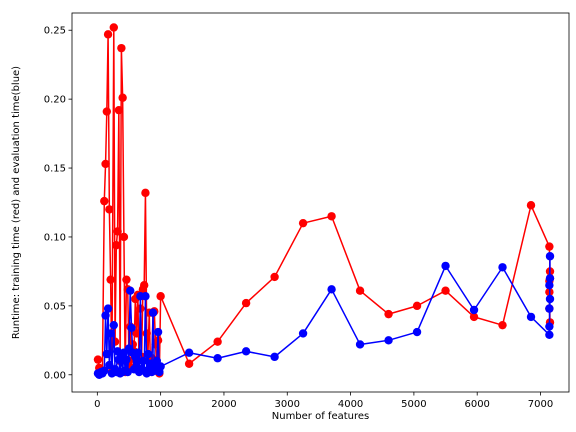 The width and height of the screenshot is (576, 432). What do you see at coordinates (55, 31) in the screenshot?
I see `y-tick-label: 0.25` at bounding box center [55, 31].